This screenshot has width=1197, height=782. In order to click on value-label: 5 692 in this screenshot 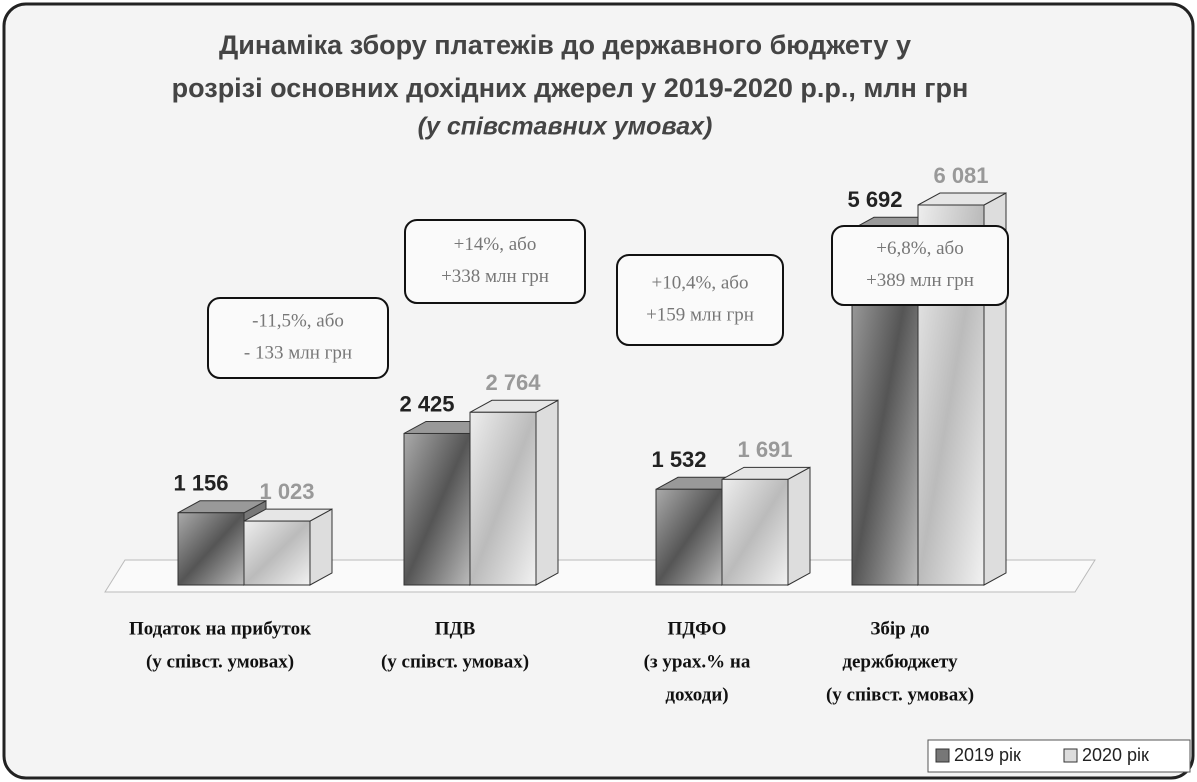, I will do `click(874, 199)`.